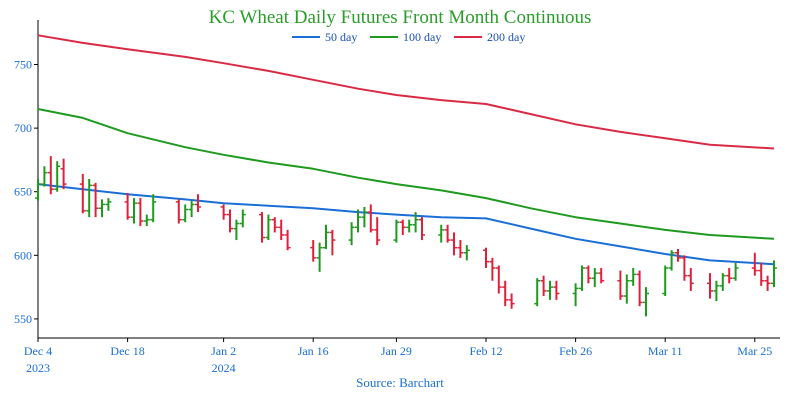  What do you see at coordinates (23, 128) in the screenshot?
I see `y-tick-label-700: 700` at bounding box center [23, 128].